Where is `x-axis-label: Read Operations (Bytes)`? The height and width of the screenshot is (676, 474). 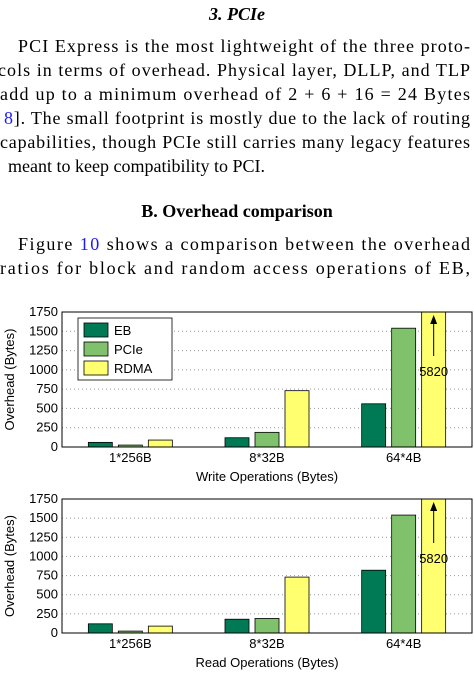
x-axis-label: Read Operations (Bytes) is located at coordinates (266, 662).